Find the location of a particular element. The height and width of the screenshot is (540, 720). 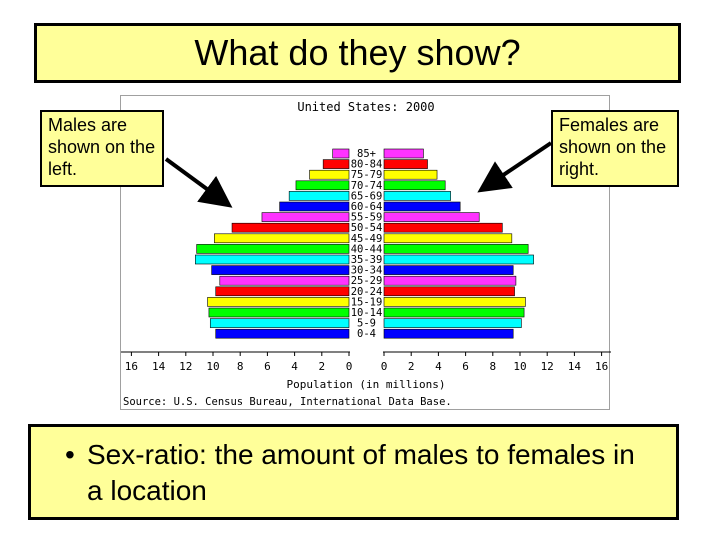

age-group-label: 5-9 is located at coordinates (366, 324).